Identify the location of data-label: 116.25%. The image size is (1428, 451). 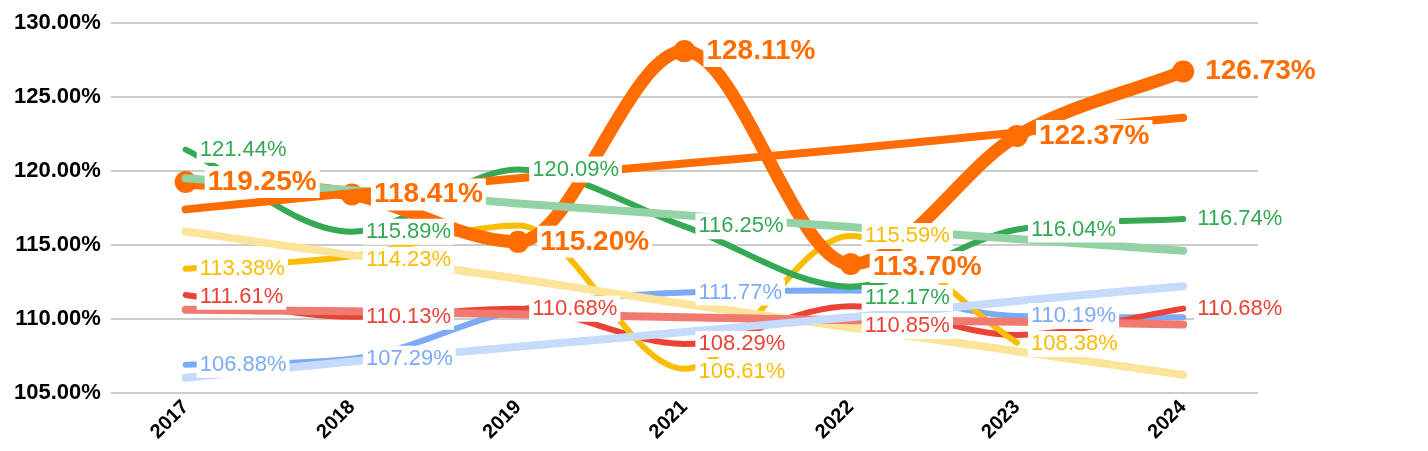
(741, 225).